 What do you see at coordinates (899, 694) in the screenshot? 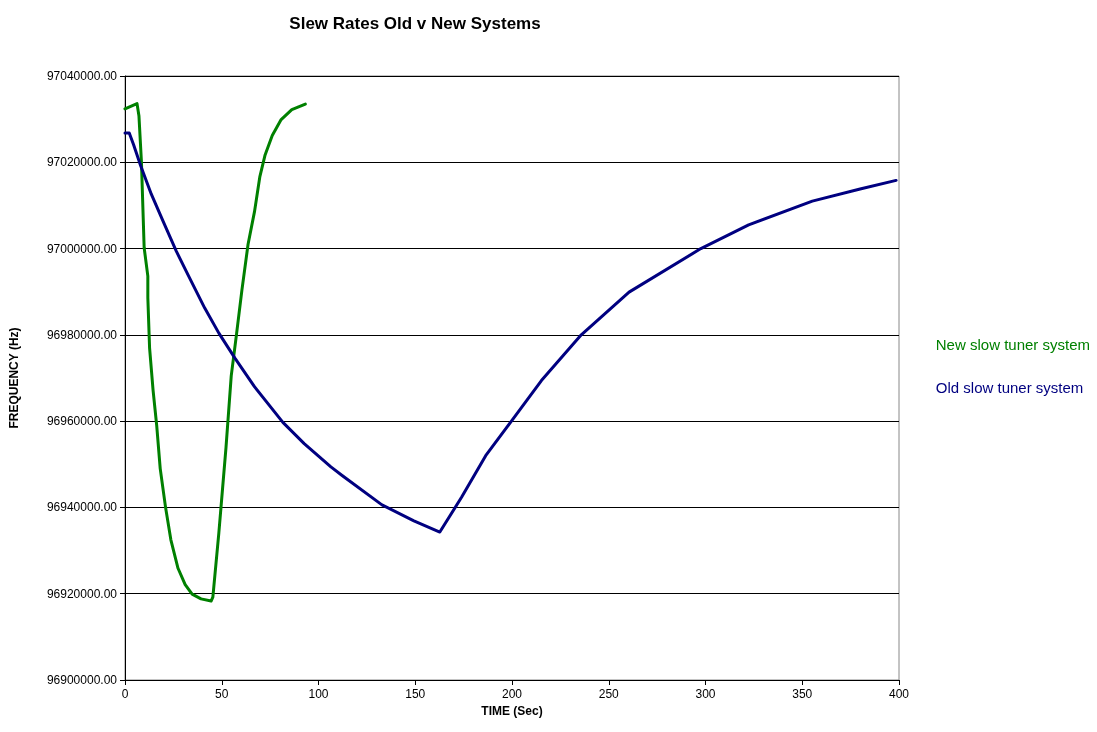
I see `x-tick-label: 400` at bounding box center [899, 694].